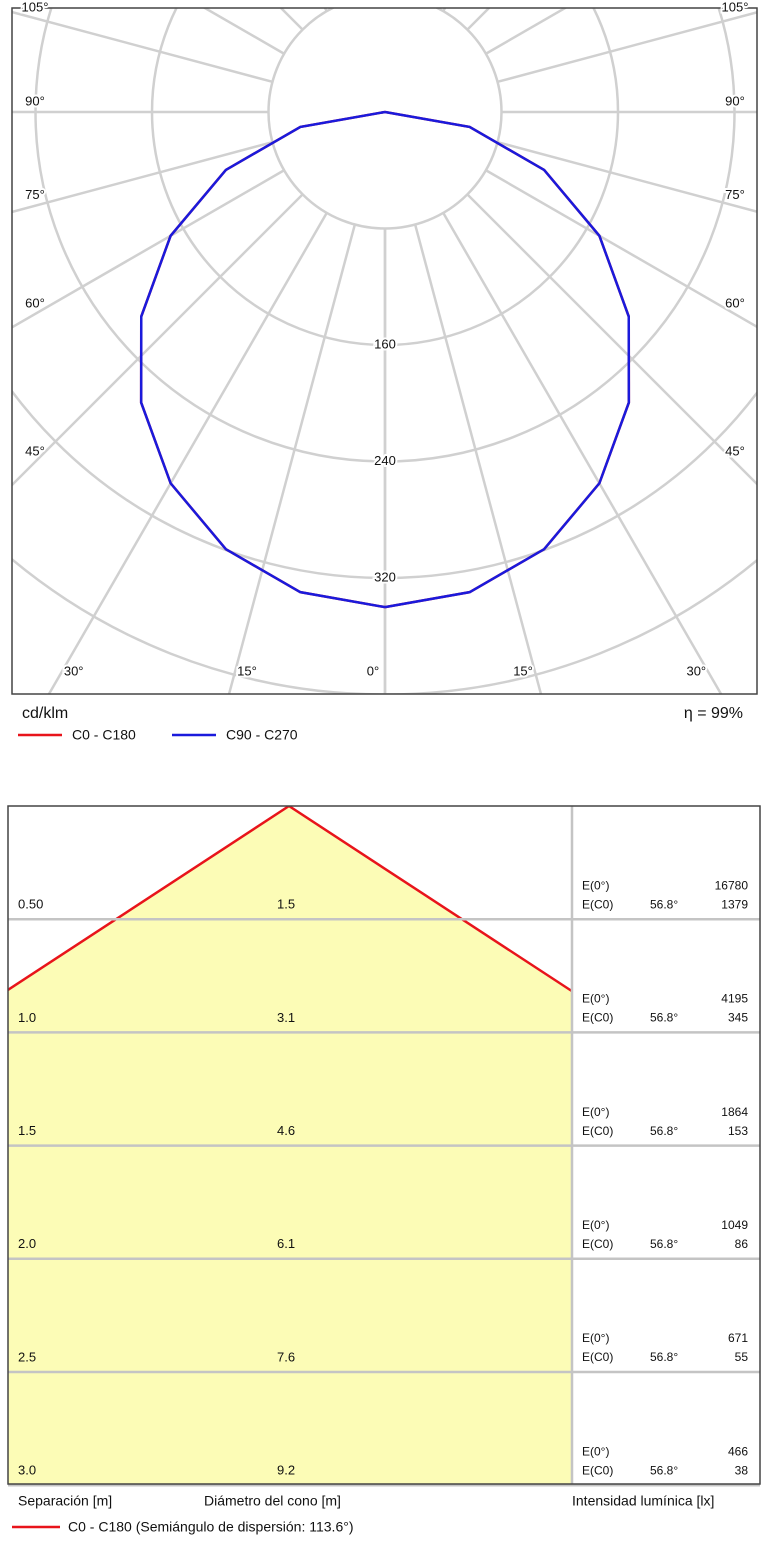 The height and width of the screenshot is (1560, 768). I want to click on height-label: 0.50, so click(30, 904).